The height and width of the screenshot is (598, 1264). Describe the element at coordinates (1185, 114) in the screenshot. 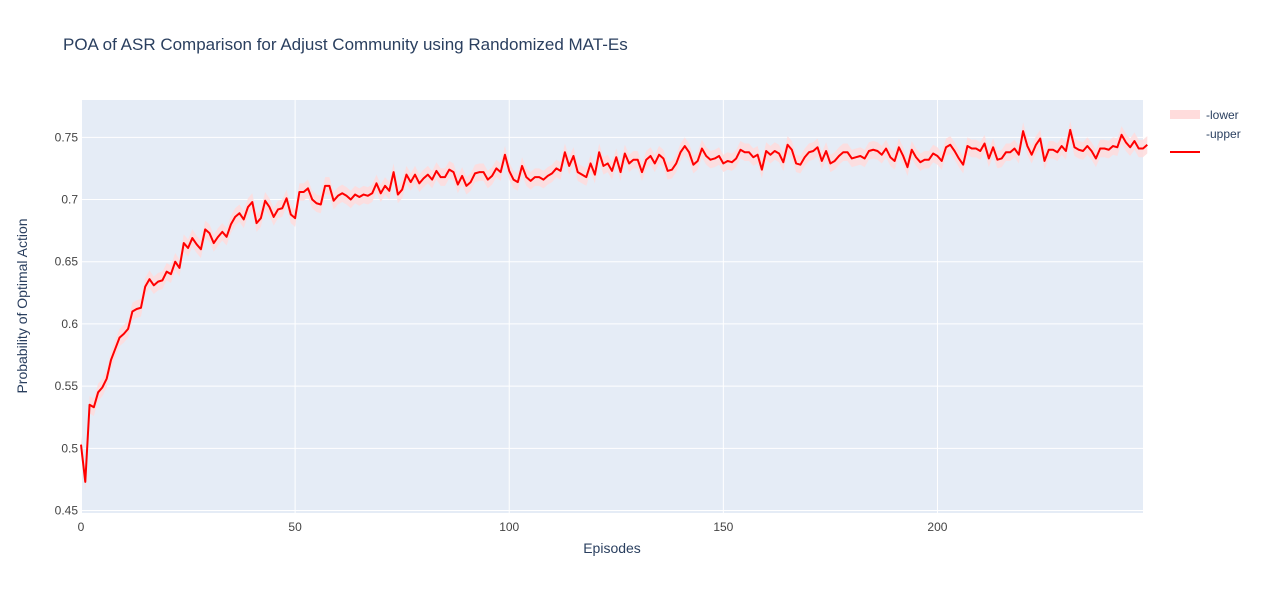

I see `legend-swatch-lower` at that location.